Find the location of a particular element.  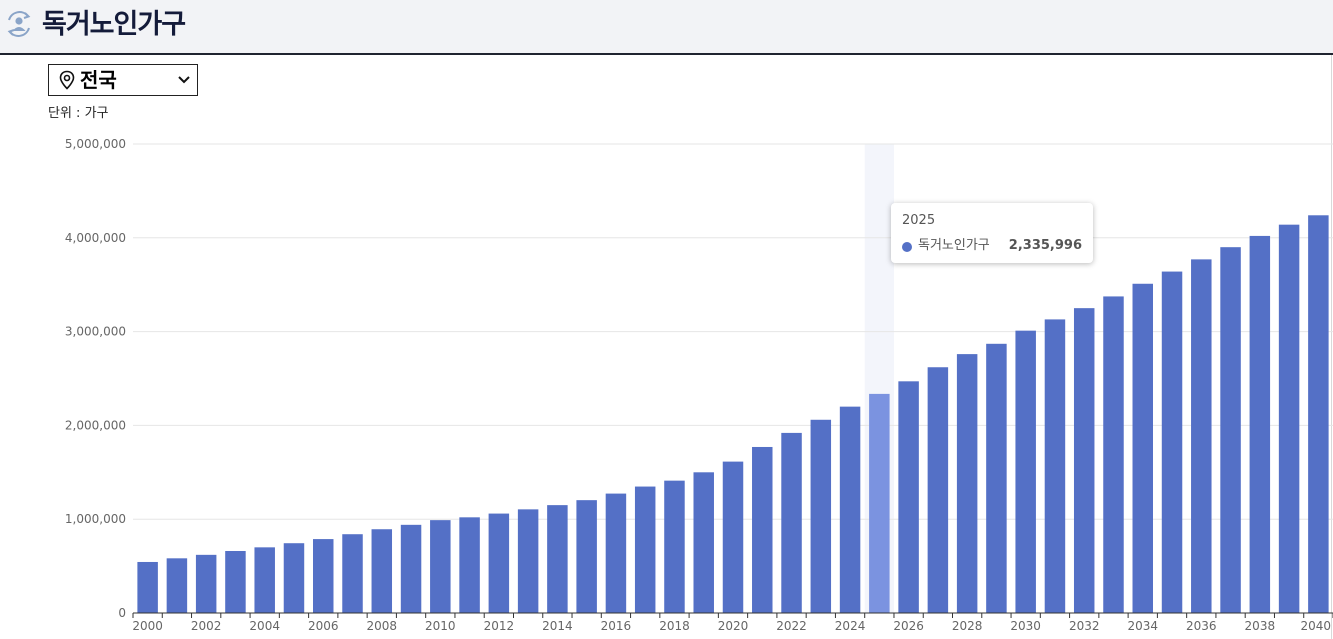

y-tick-label: 2,000,000 is located at coordinates (95, 425).